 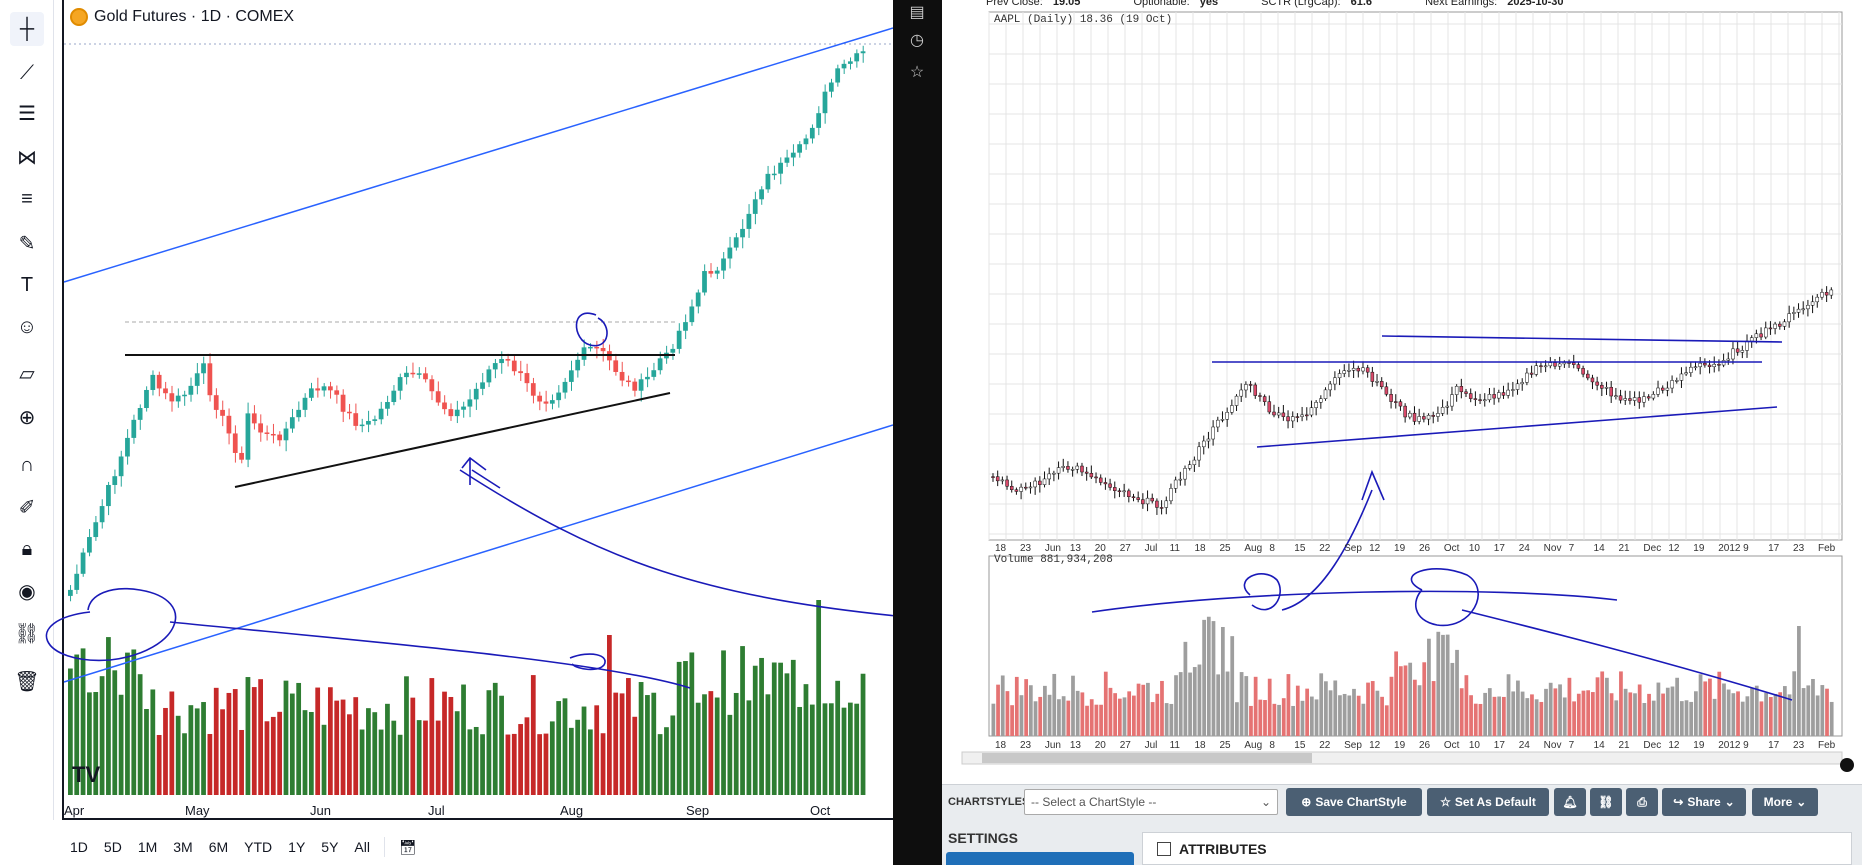 What do you see at coordinates (27, 373) in the screenshot?
I see `ruler-icon: ▱` at bounding box center [27, 373].